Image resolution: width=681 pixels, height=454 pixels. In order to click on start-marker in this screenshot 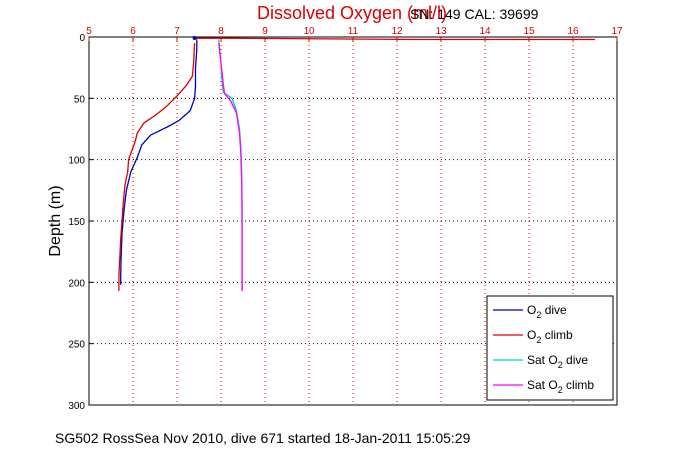, I will do `click(194, 38)`.